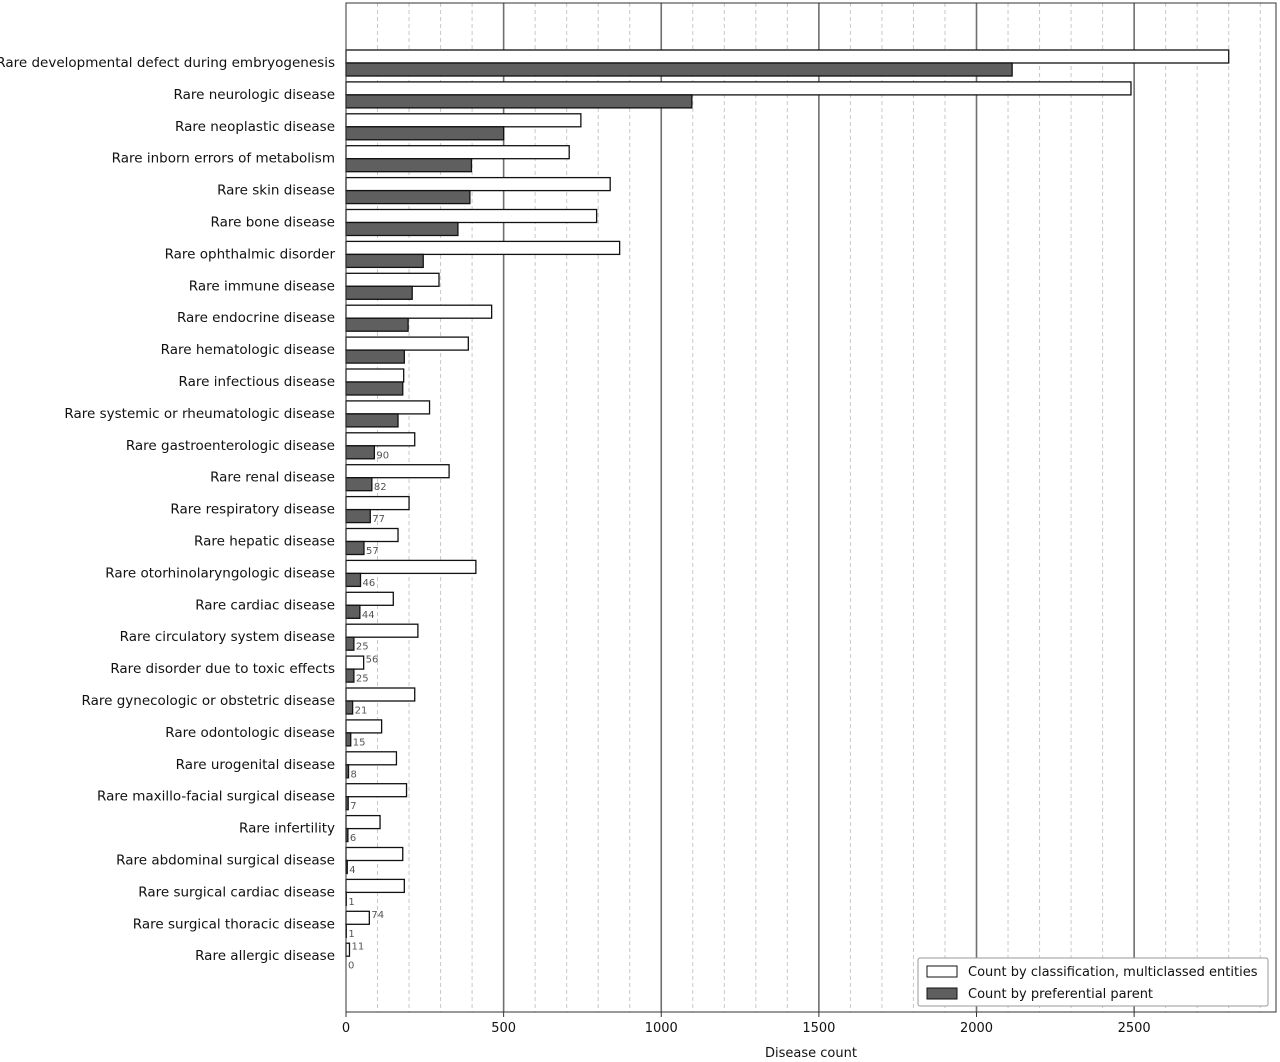  What do you see at coordinates (661, 1028) in the screenshot?
I see `x-tick-label: 1000` at bounding box center [661, 1028].